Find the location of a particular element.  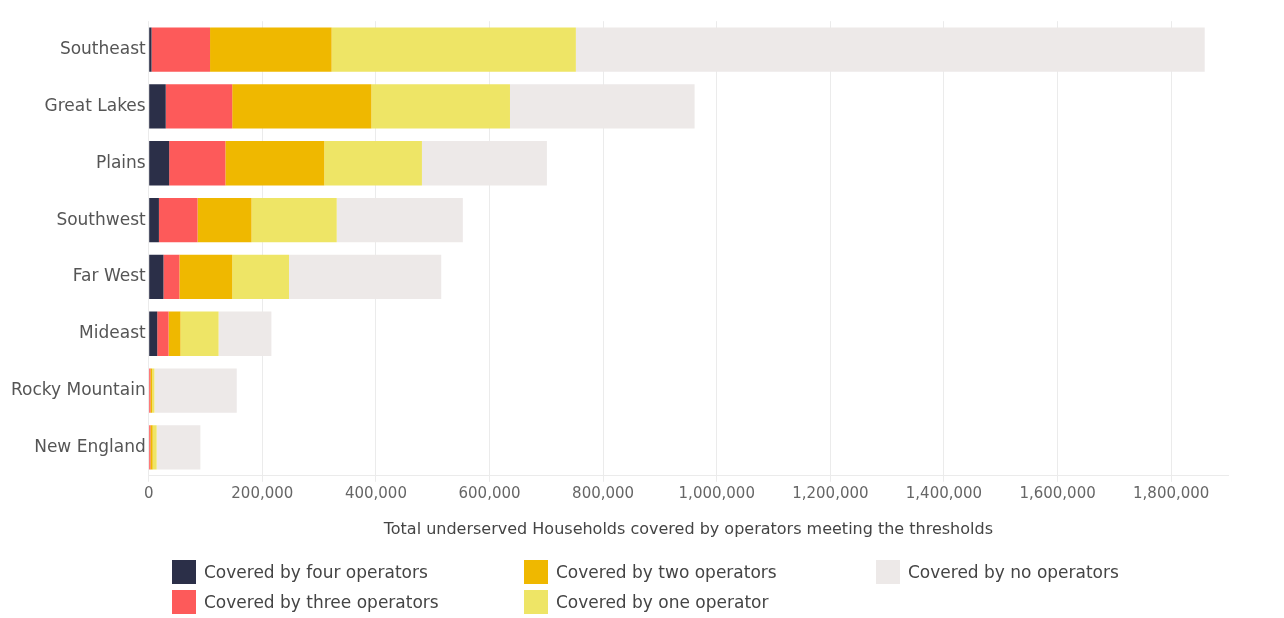

y-tick-label: Far West is located at coordinates (109, 275).